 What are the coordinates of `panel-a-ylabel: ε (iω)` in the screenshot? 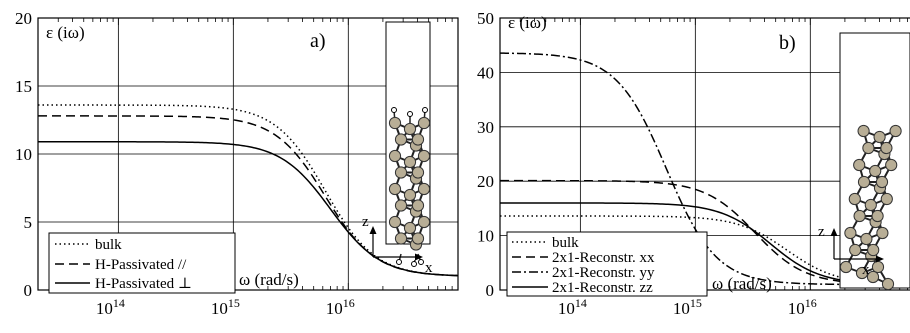 It's located at (65, 32).